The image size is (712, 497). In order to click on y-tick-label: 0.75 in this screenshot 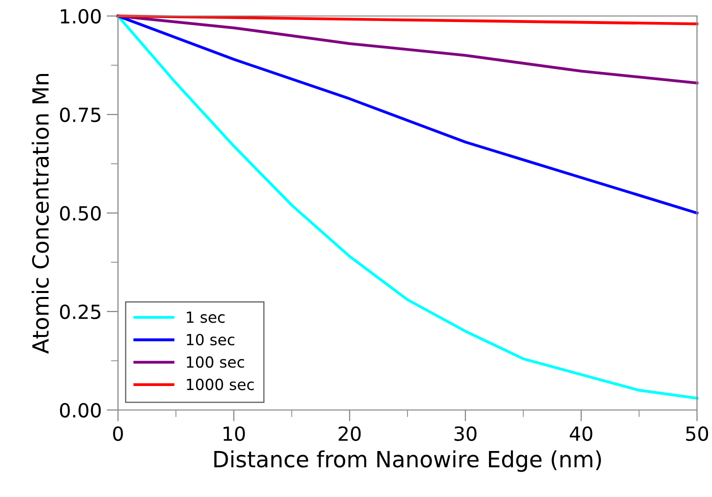, I will do `click(80, 114)`.